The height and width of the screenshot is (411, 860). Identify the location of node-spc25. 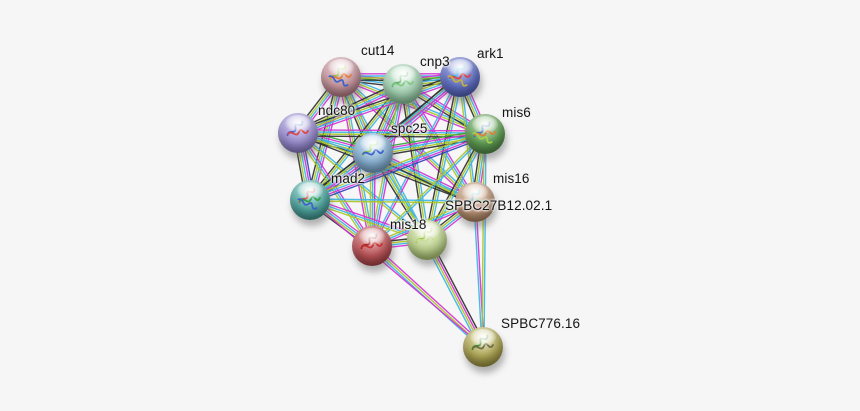
(373, 153).